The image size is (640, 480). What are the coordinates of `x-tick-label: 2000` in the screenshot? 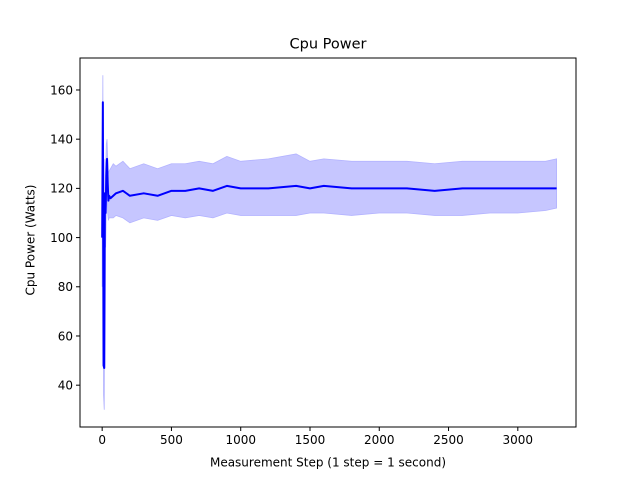 It's located at (379, 440).